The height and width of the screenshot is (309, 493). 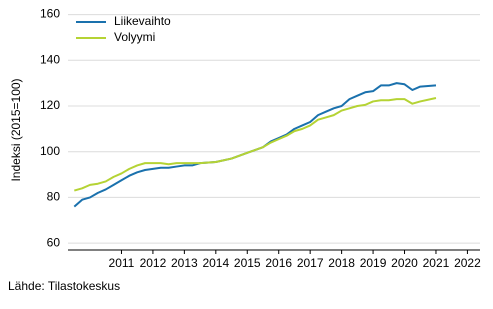 What do you see at coordinates (341, 263) in the screenshot?
I see `x-tick-label: 2018` at bounding box center [341, 263].